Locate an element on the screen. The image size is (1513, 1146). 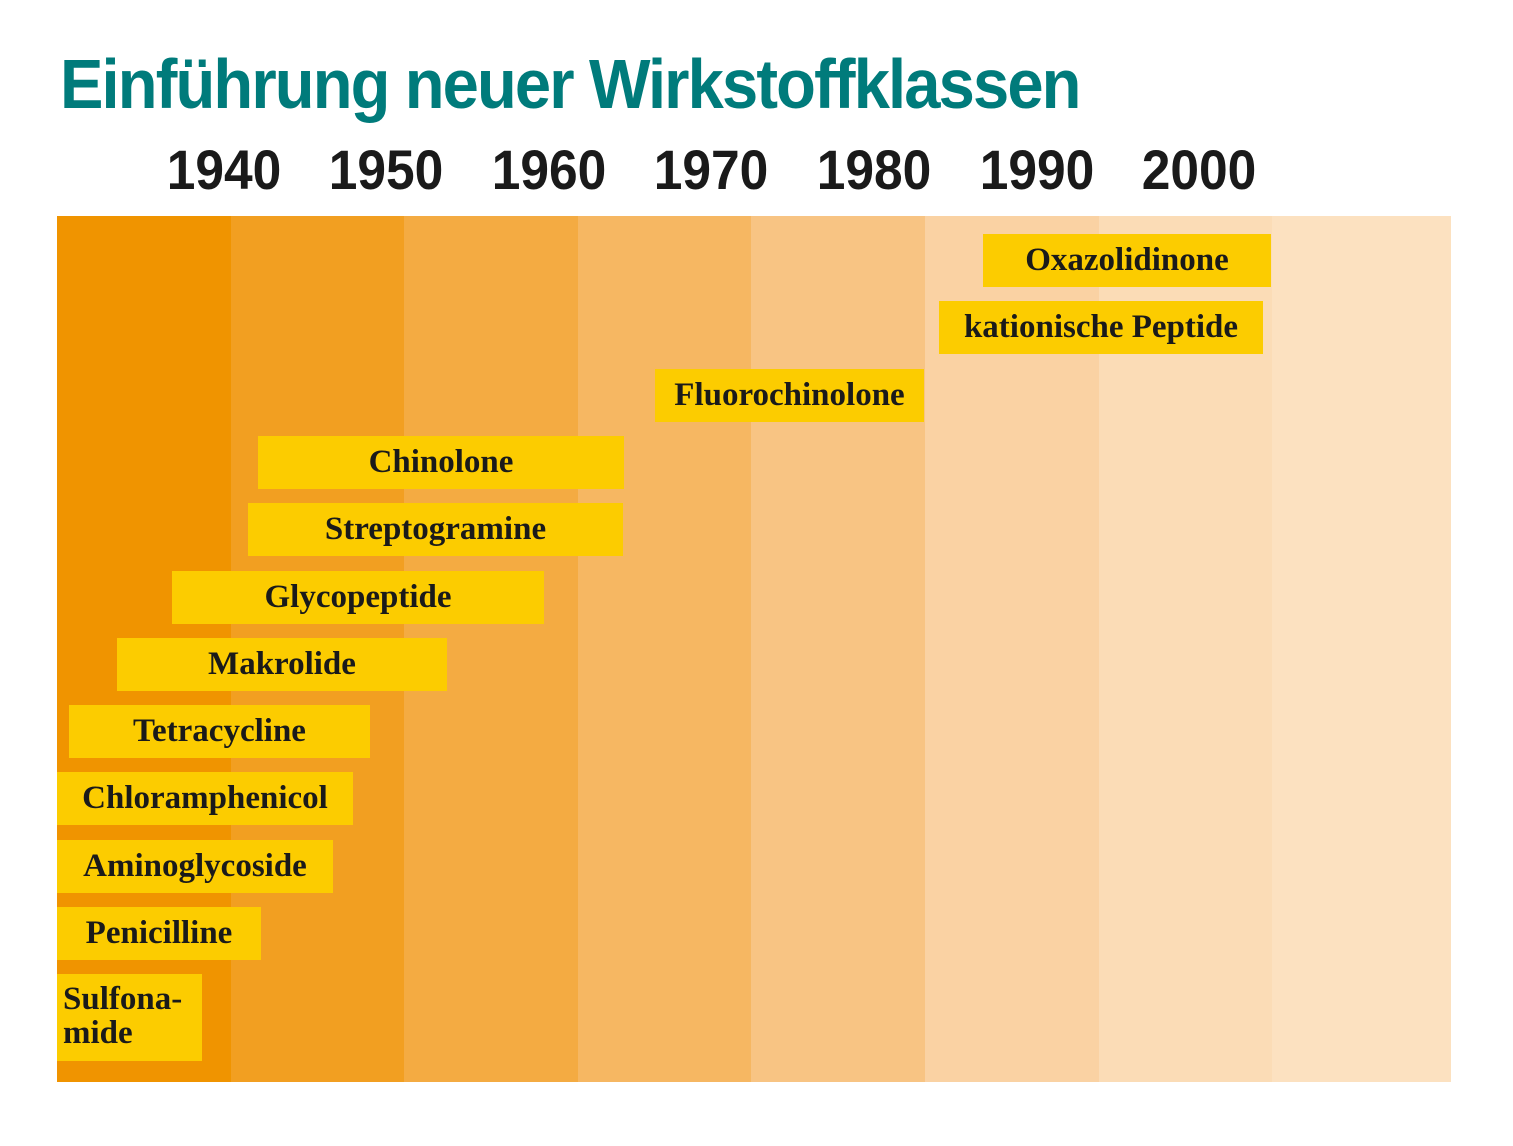
timeline-bar: Penicilline is located at coordinates (159, 933).